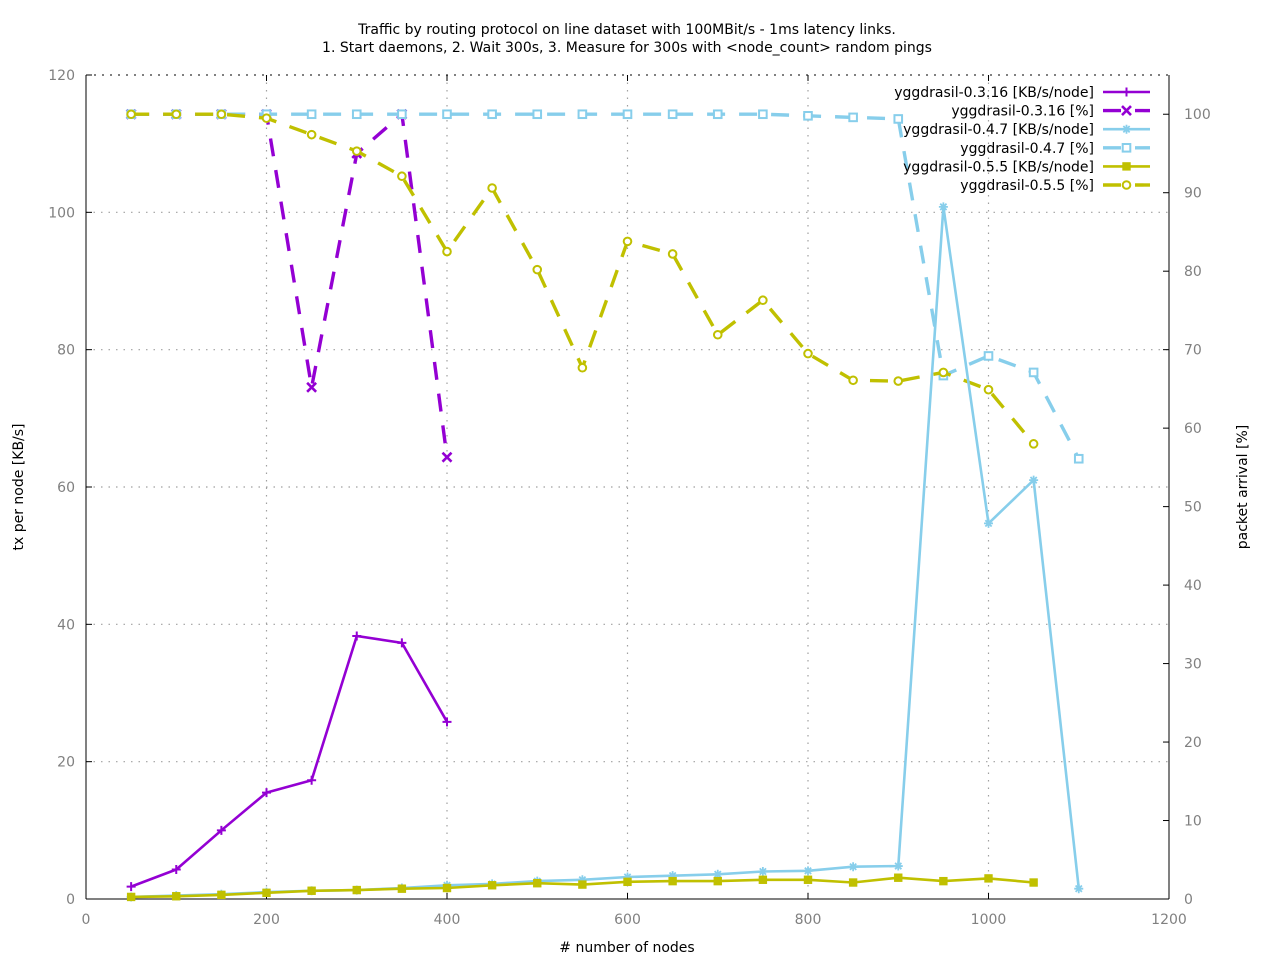 The height and width of the screenshot is (960, 1280). What do you see at coordinates (1193, 822) in the screenshot?
I see `y2-tick-label: 10` at bounding box center [1193, 822].